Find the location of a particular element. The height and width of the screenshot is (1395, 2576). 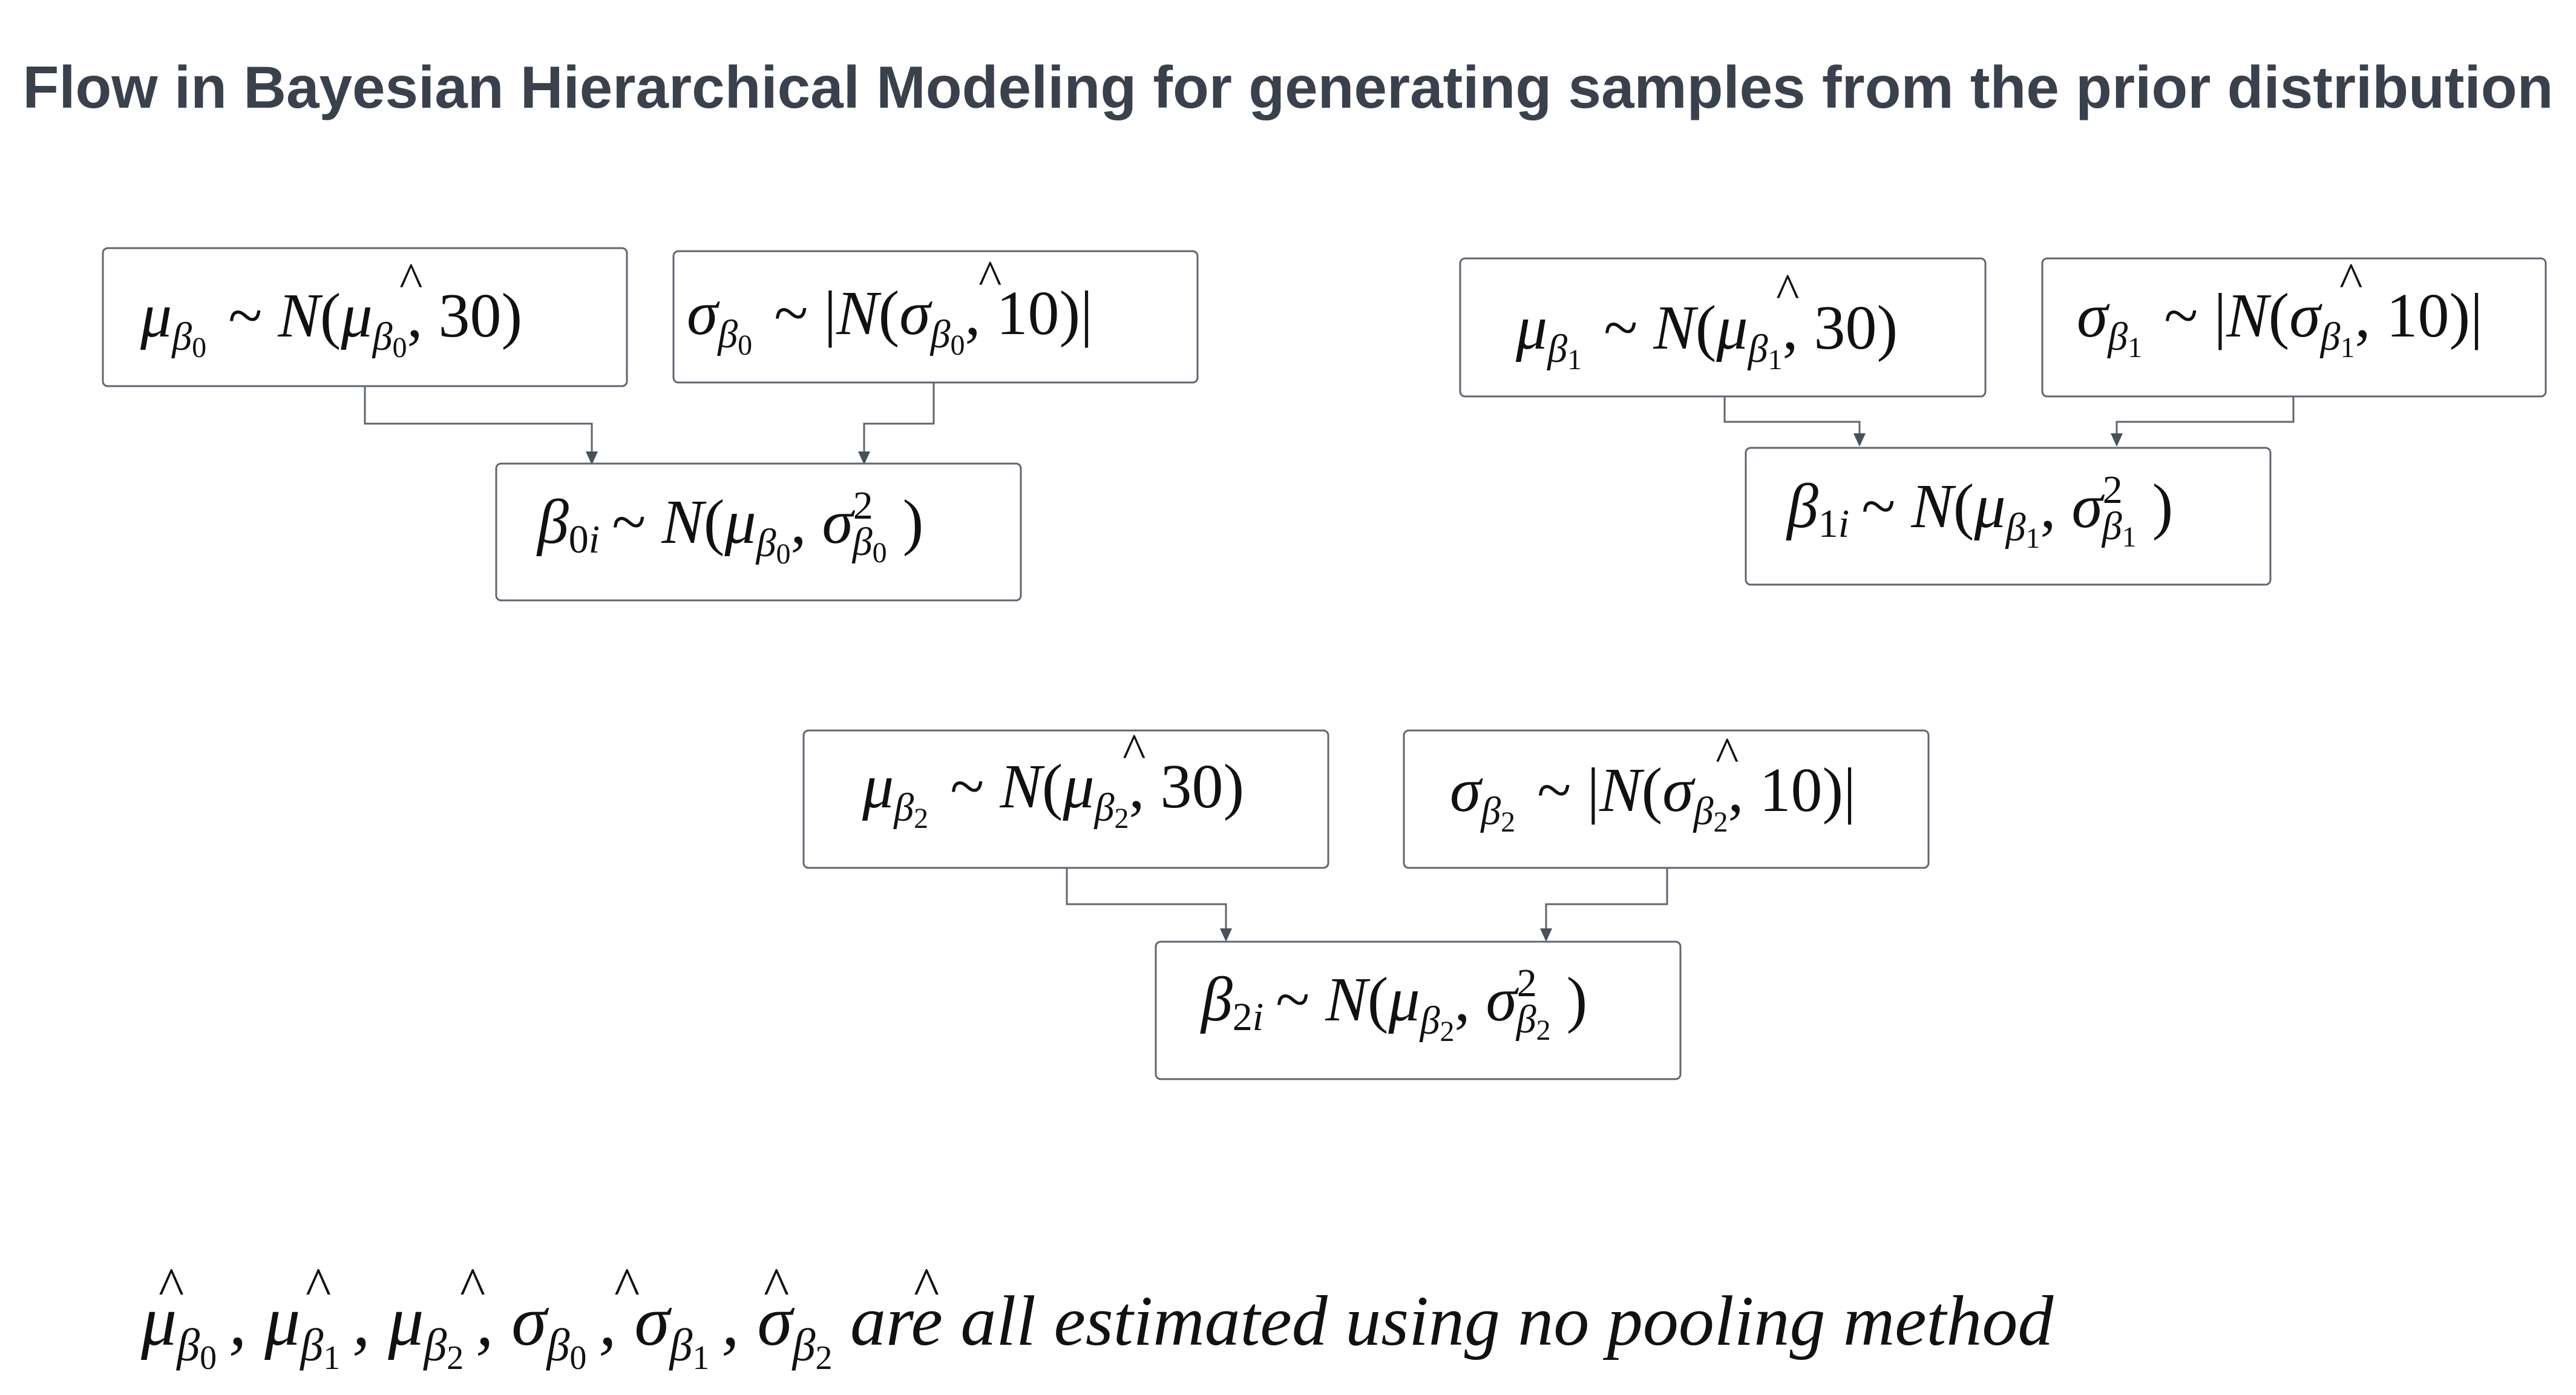

node-sigma-beta2-prior: σβ2 ~ |N(σβ2, 10)| ^ is located at coordinates (1666, 798).